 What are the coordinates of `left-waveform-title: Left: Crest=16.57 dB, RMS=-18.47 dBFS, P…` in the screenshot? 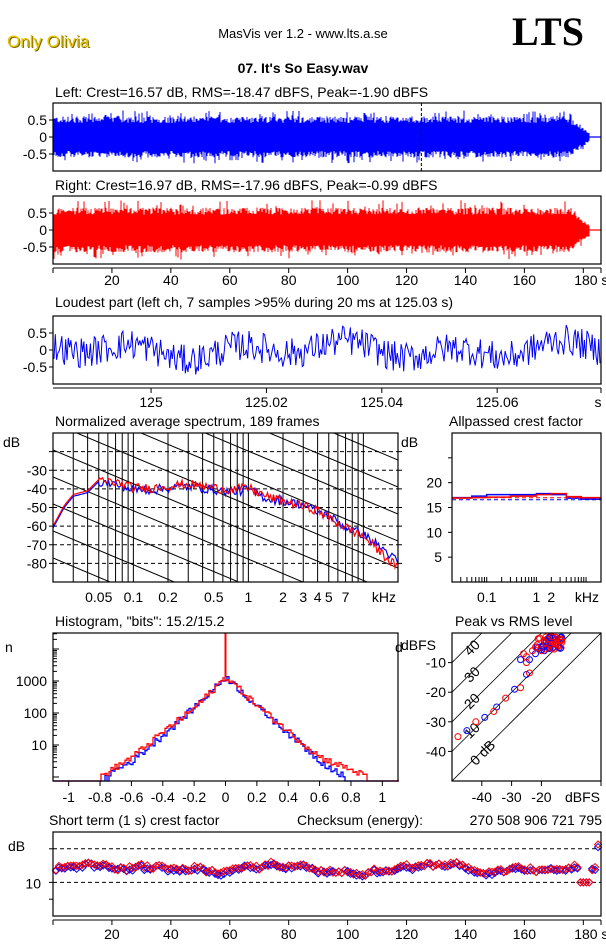 It's located at (241, 92).